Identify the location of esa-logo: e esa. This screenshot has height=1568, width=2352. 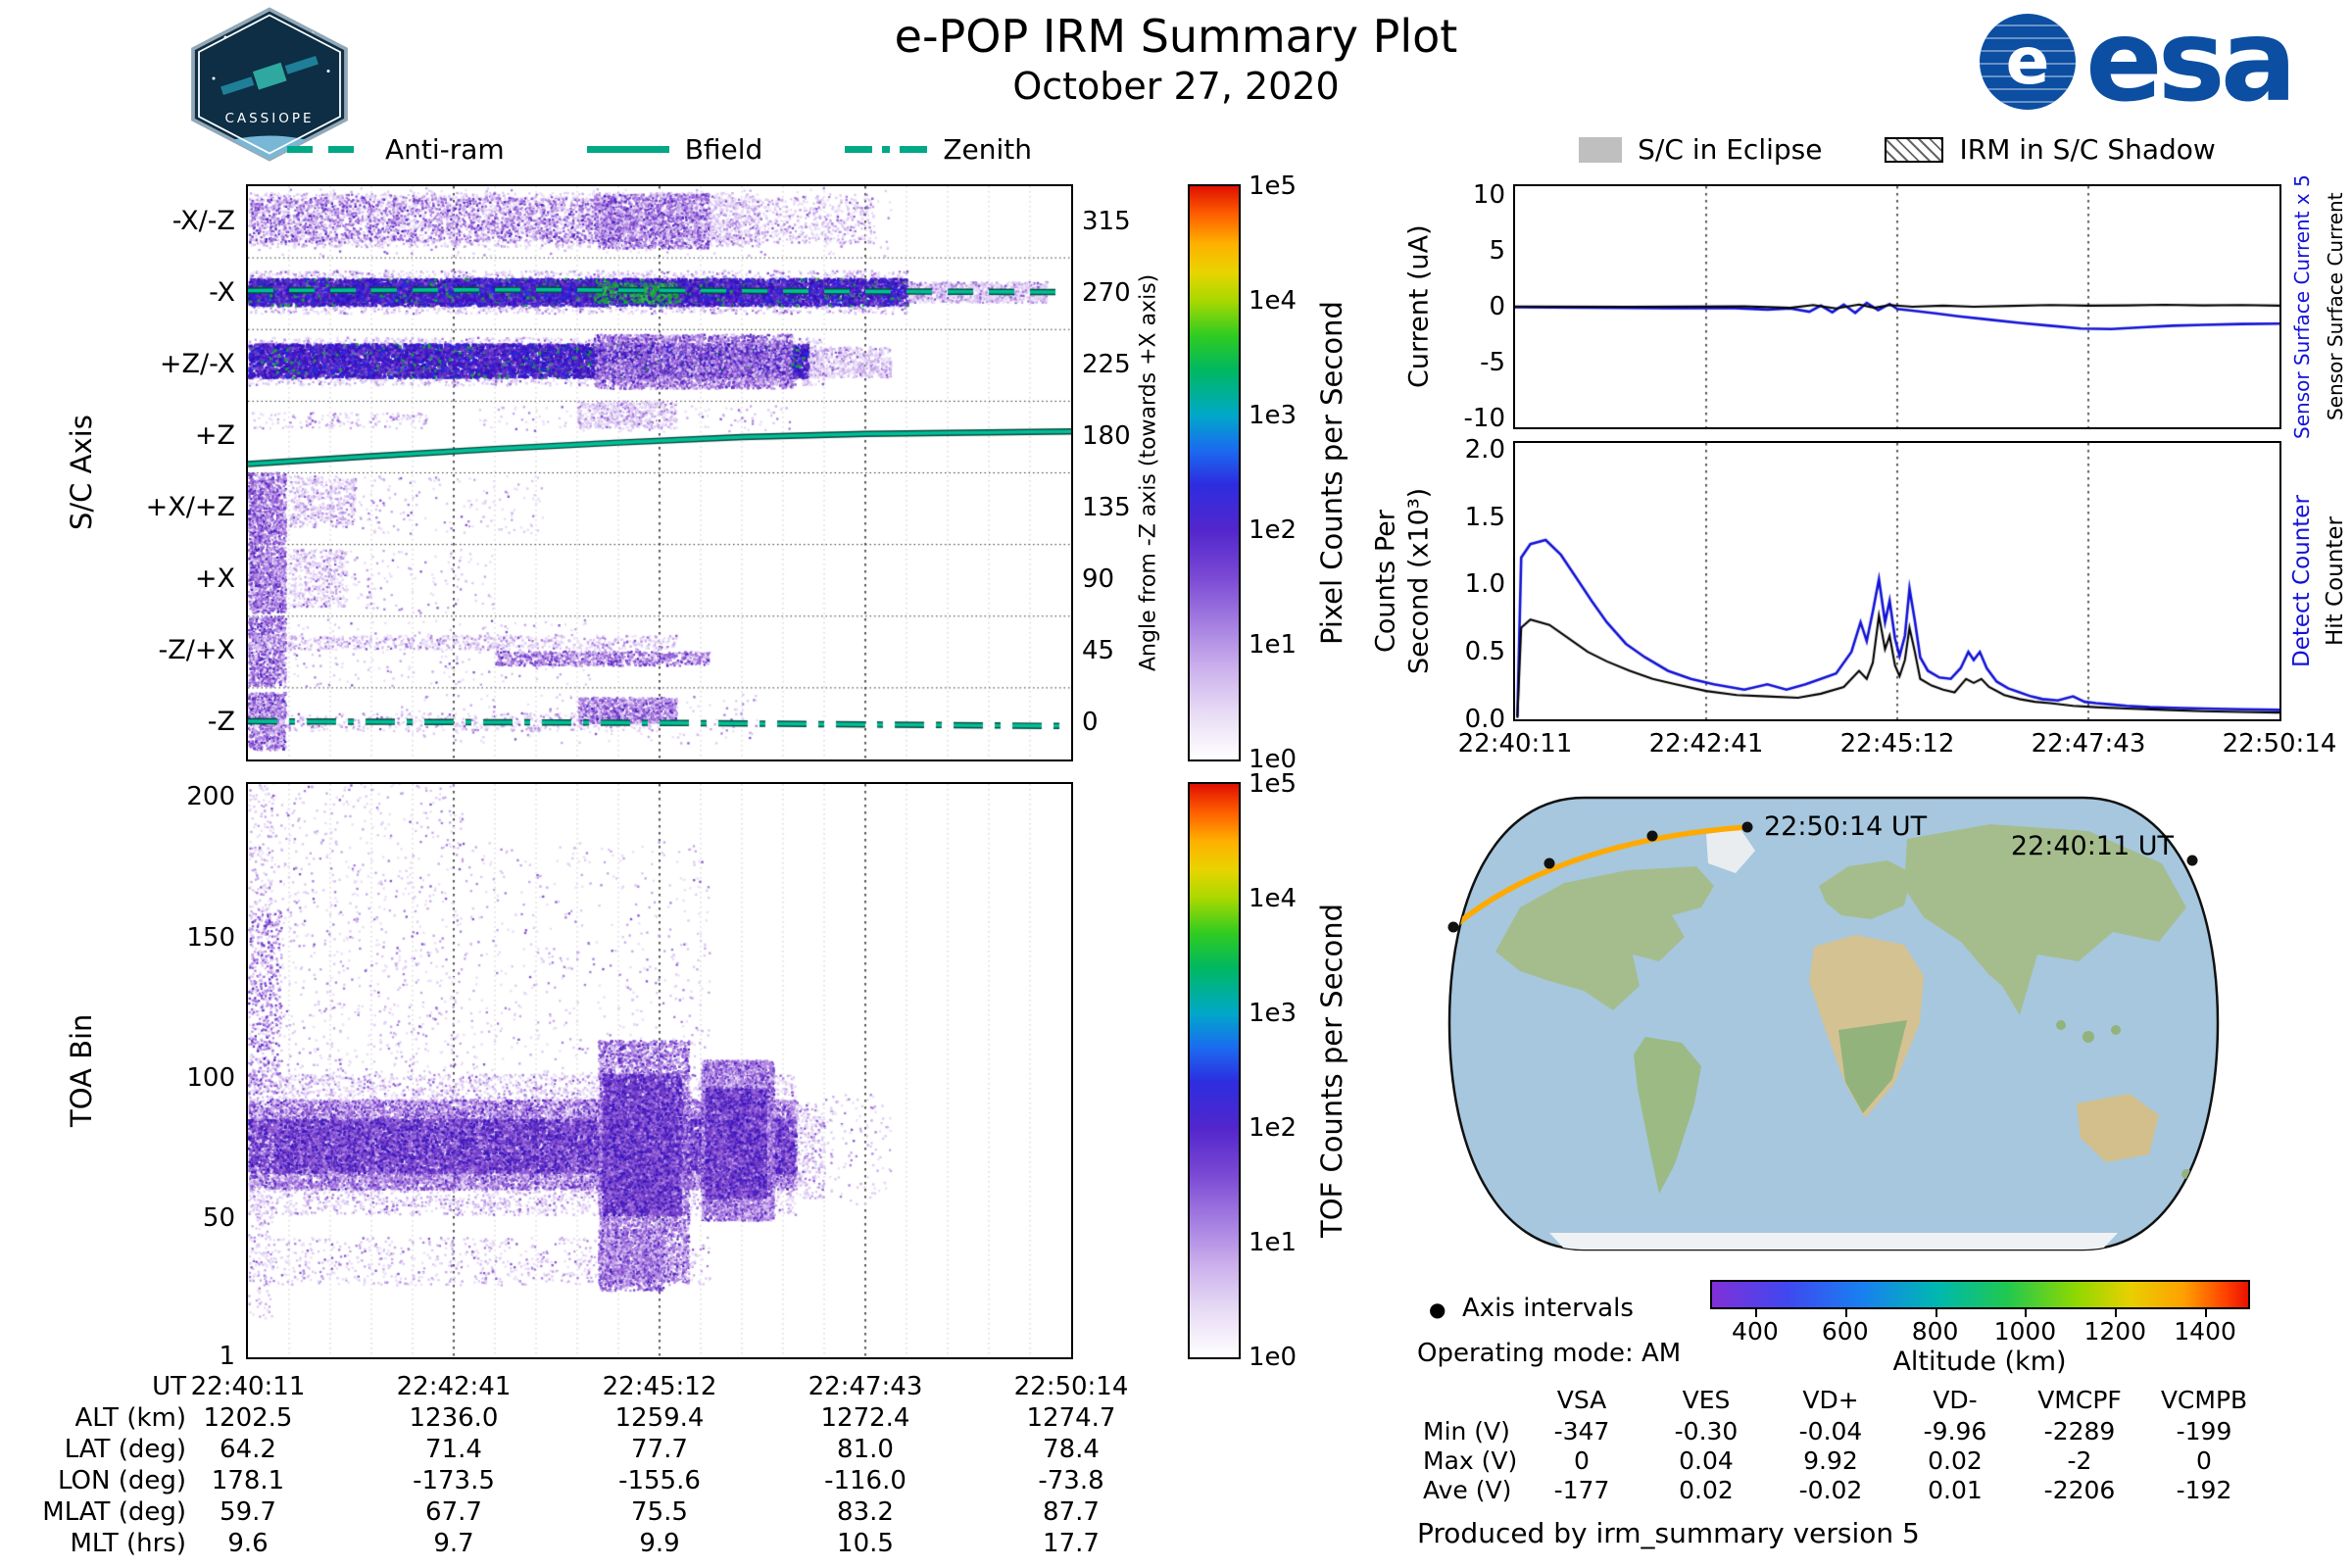
(2138, 61).